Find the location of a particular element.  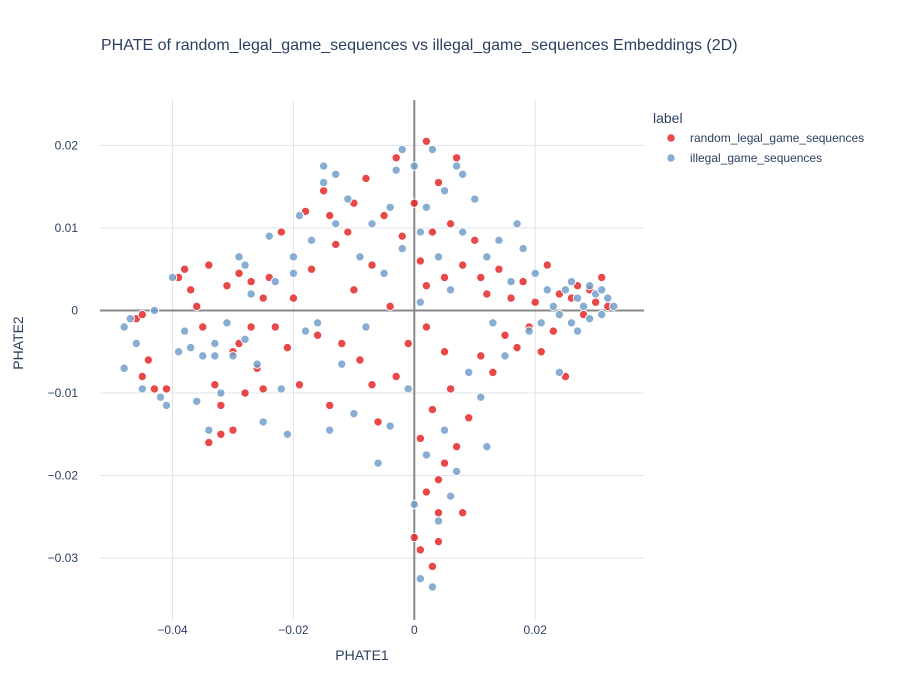

legend-item: random_legal_game_sequences is located at coordinates (765, 138).